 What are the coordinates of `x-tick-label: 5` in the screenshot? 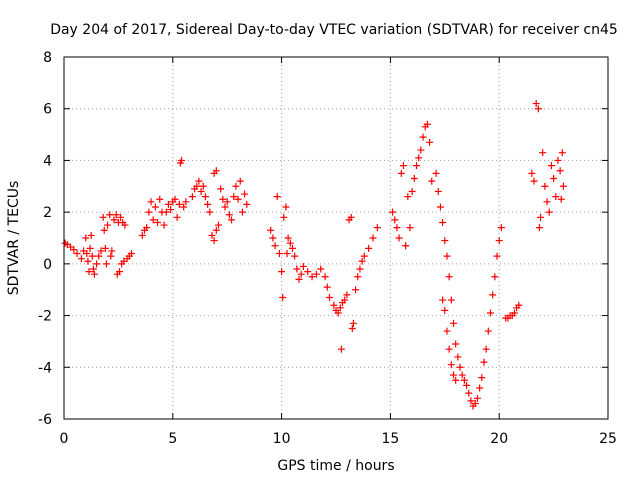 It's located at (172, 439).